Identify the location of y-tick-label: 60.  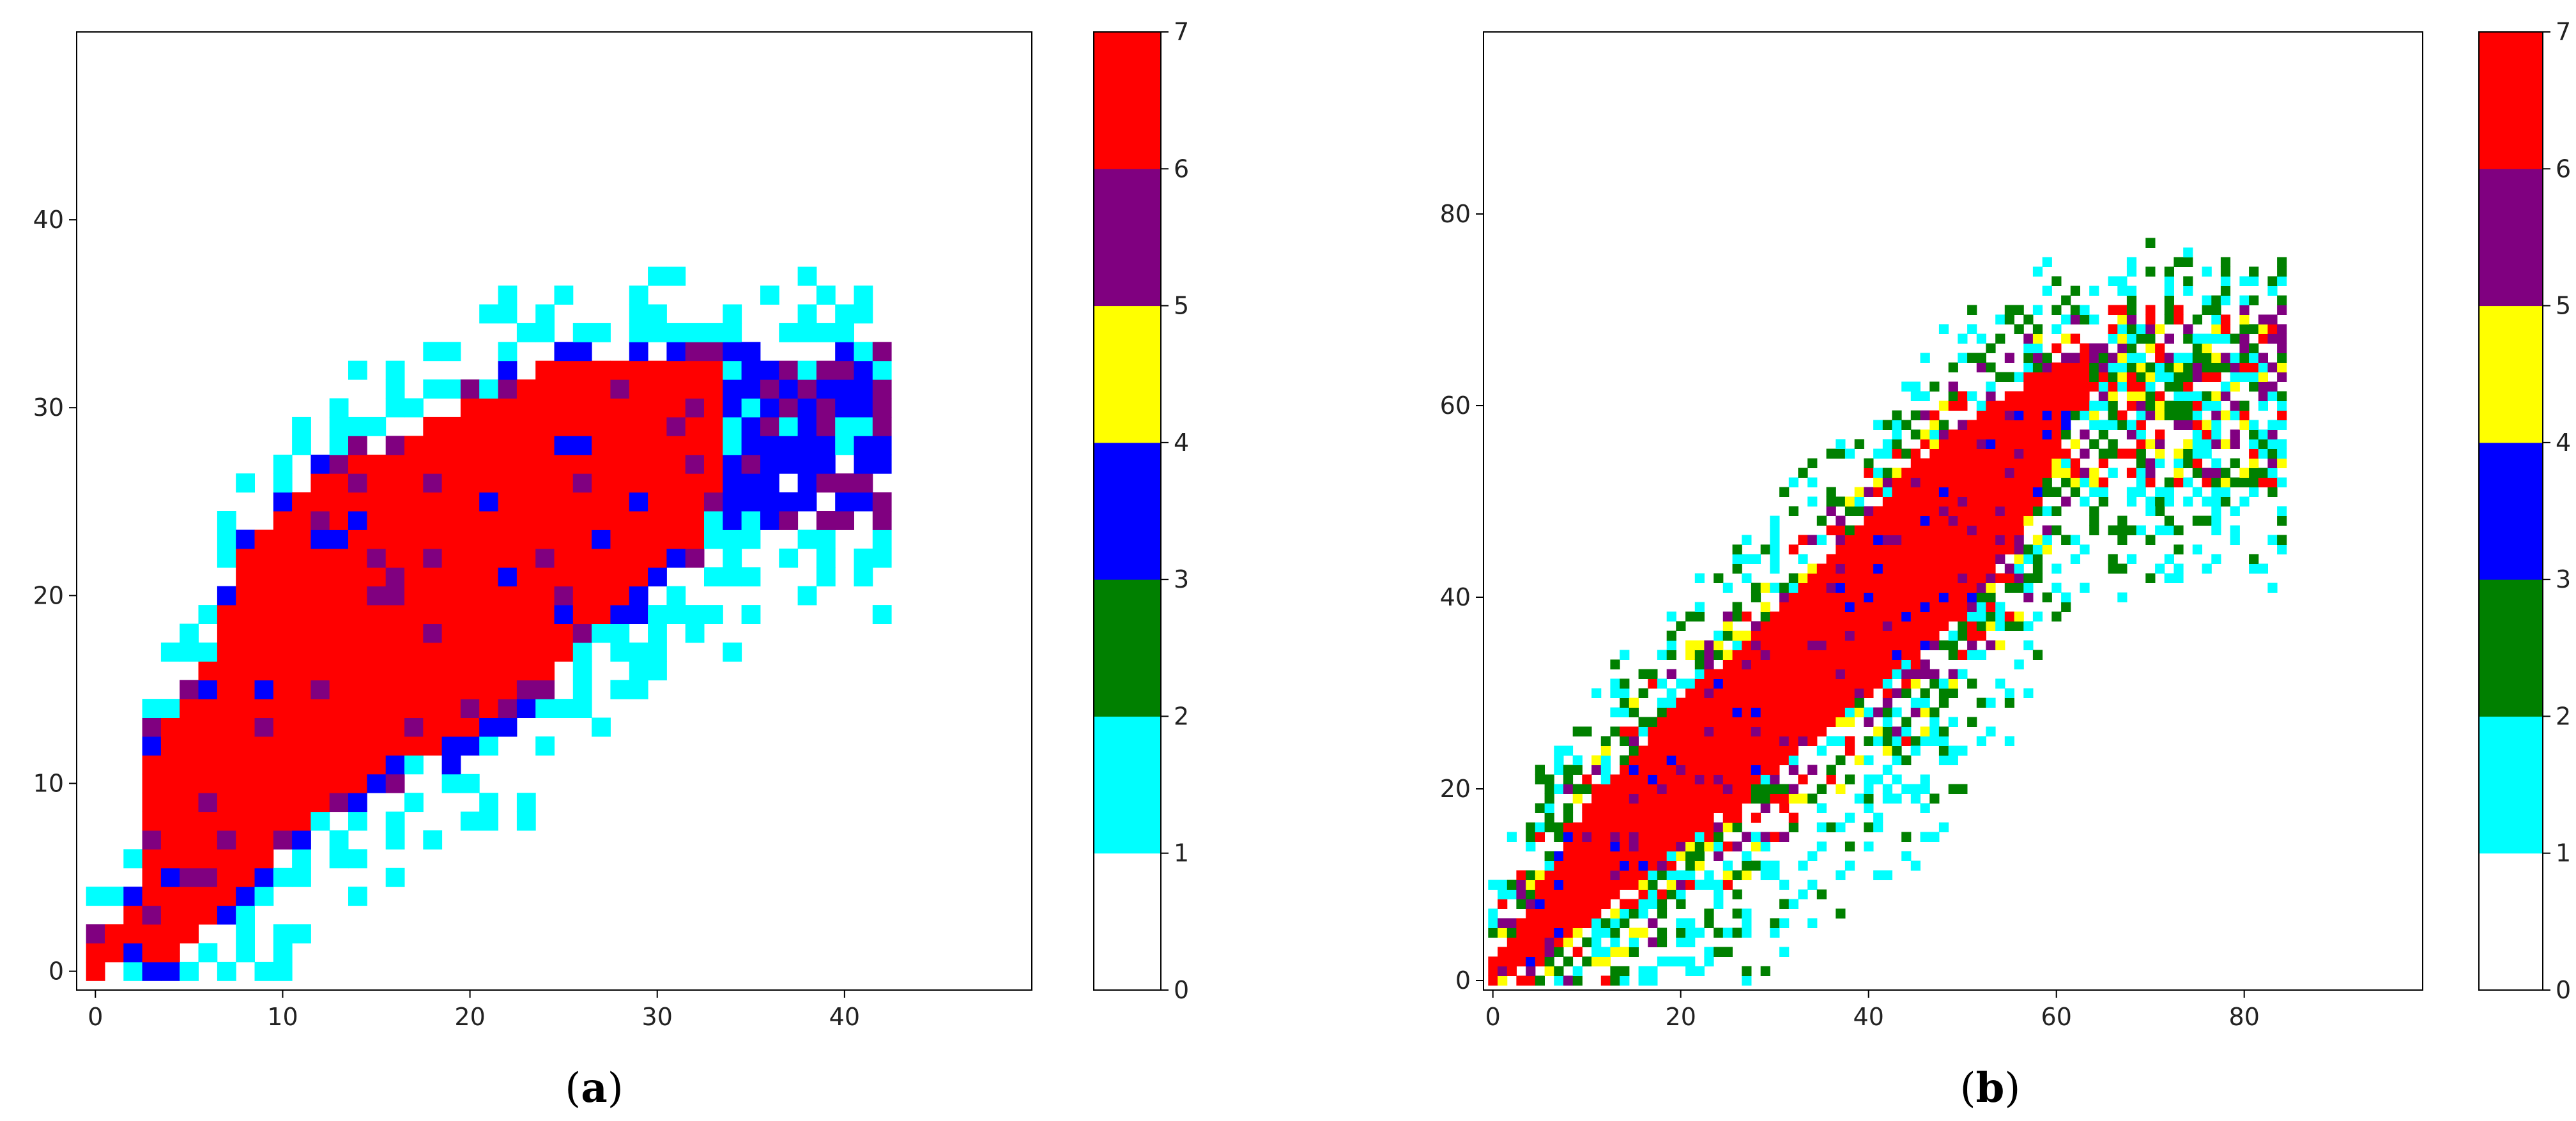
(1455, 406).